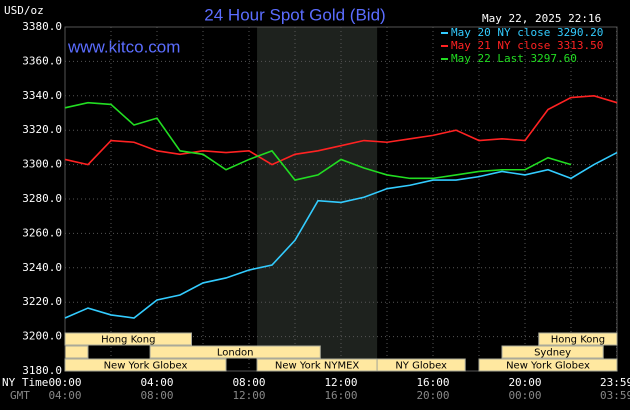 This screenshot has width=630, height=410. Describe the element at coordinates (248, 395) in the screenshot. I see `x2-tick-label: 12:00` at that location.